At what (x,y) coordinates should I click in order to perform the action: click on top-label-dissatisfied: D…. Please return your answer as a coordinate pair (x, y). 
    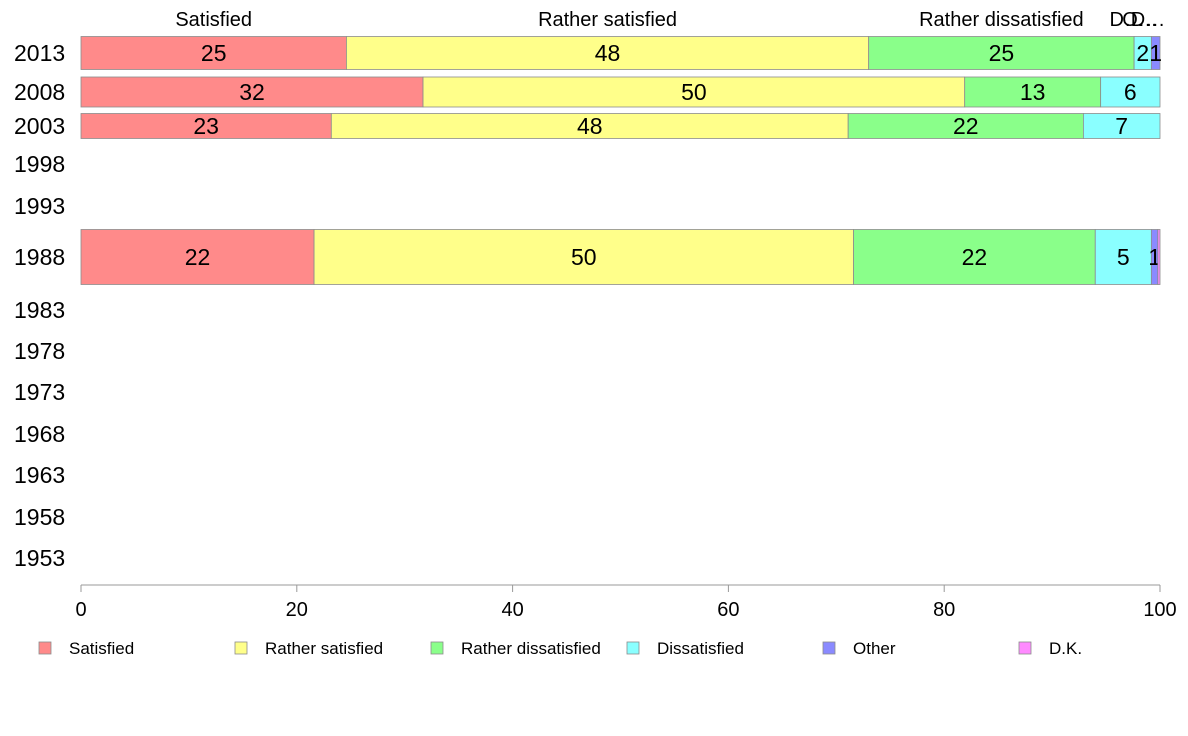
    Looking at the image, I should click on (1127, 20).